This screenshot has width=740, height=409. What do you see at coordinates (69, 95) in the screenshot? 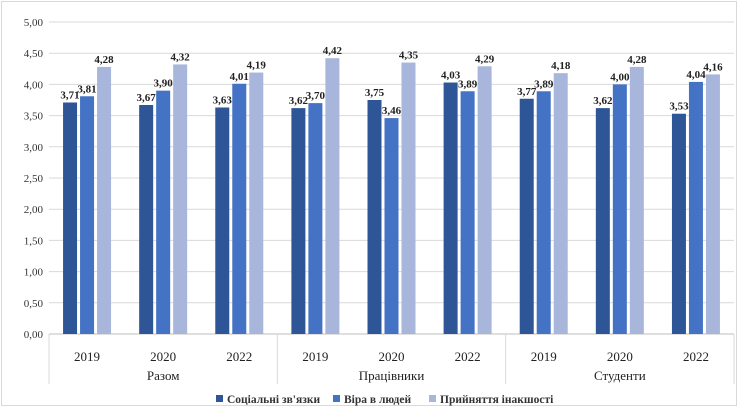
I see `data-label: 3,71` at bounding box center [69, 95].